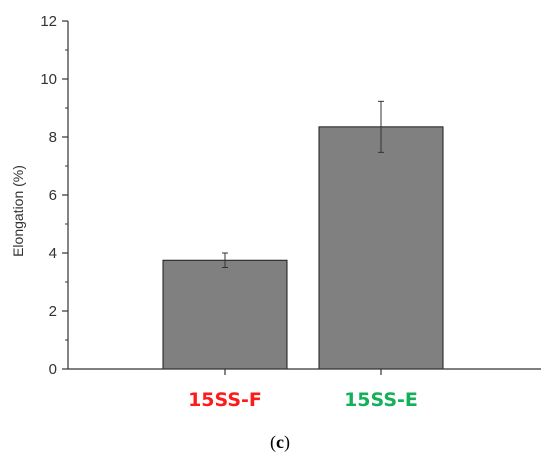  I want to click on y-tick-label: 6, so click(53, 195).